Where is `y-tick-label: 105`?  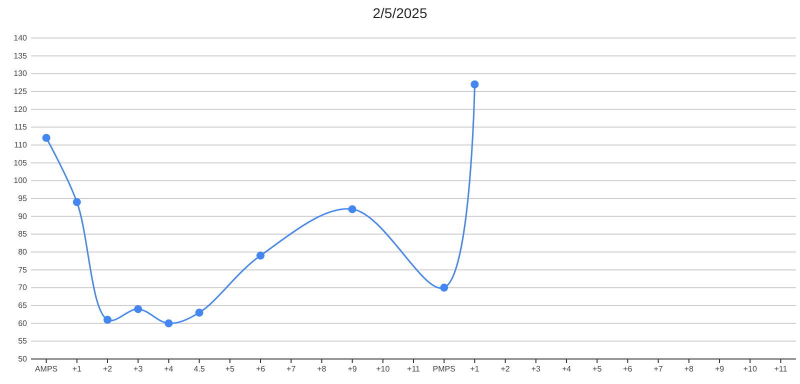
y-tick-label: 105 is located at coordinates (21, 163).